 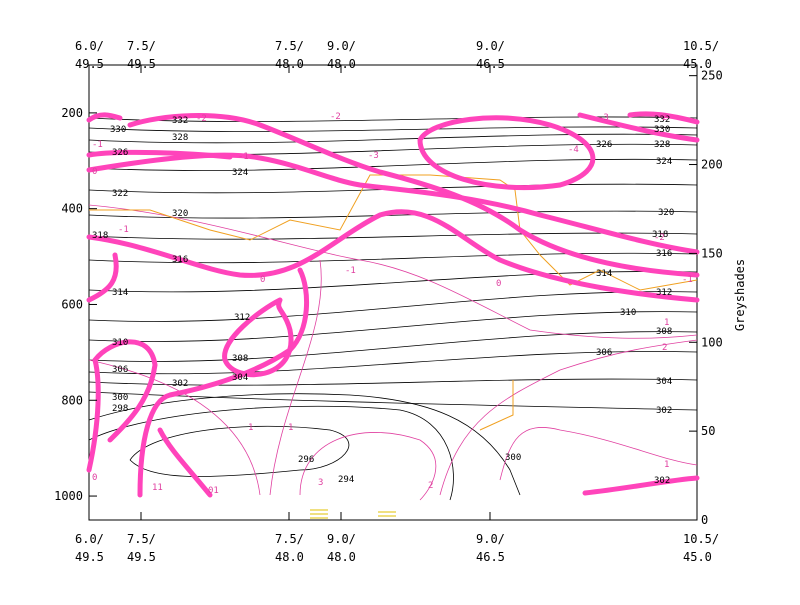 I want to click on wind-label: 11, so click(x=157, y=488).